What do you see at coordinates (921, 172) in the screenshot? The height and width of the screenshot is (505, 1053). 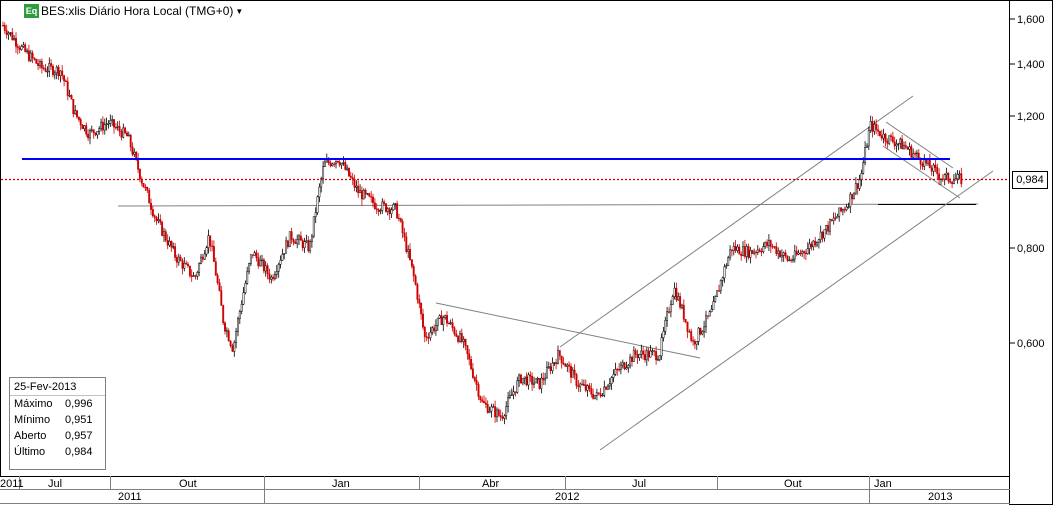 I see `flag-lower-line` at bounding box center [921, 172].